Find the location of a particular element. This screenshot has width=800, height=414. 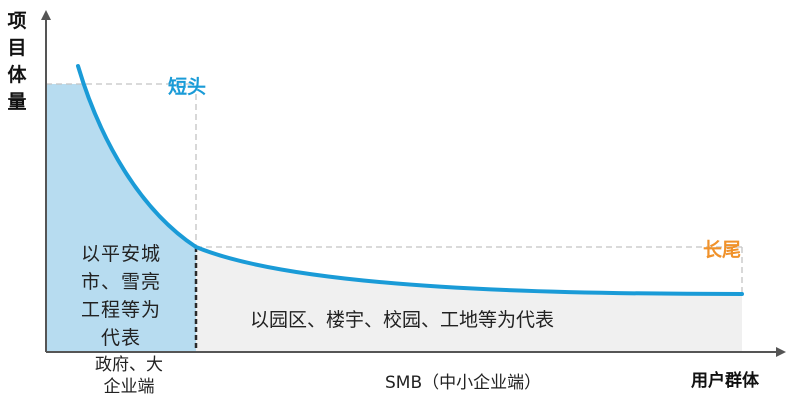

head-region is located at coordinates (121, 218).